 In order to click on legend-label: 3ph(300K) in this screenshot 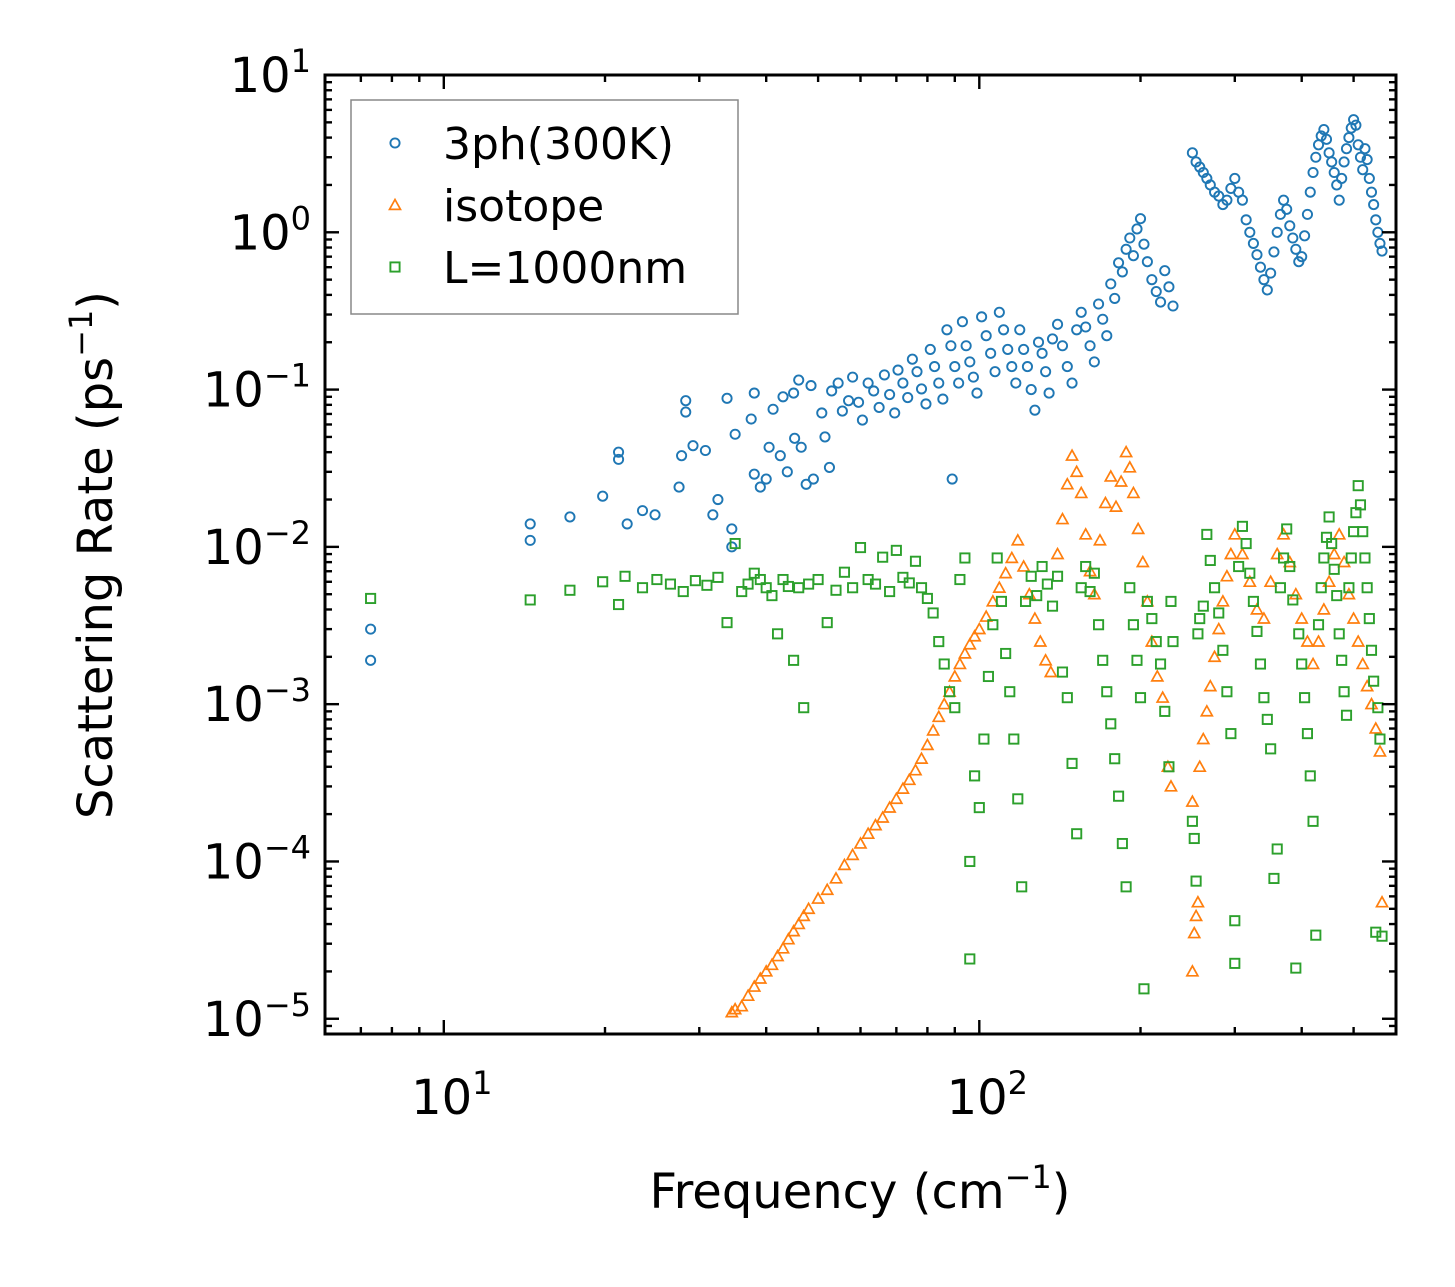, I will do `click(558, 144)`.